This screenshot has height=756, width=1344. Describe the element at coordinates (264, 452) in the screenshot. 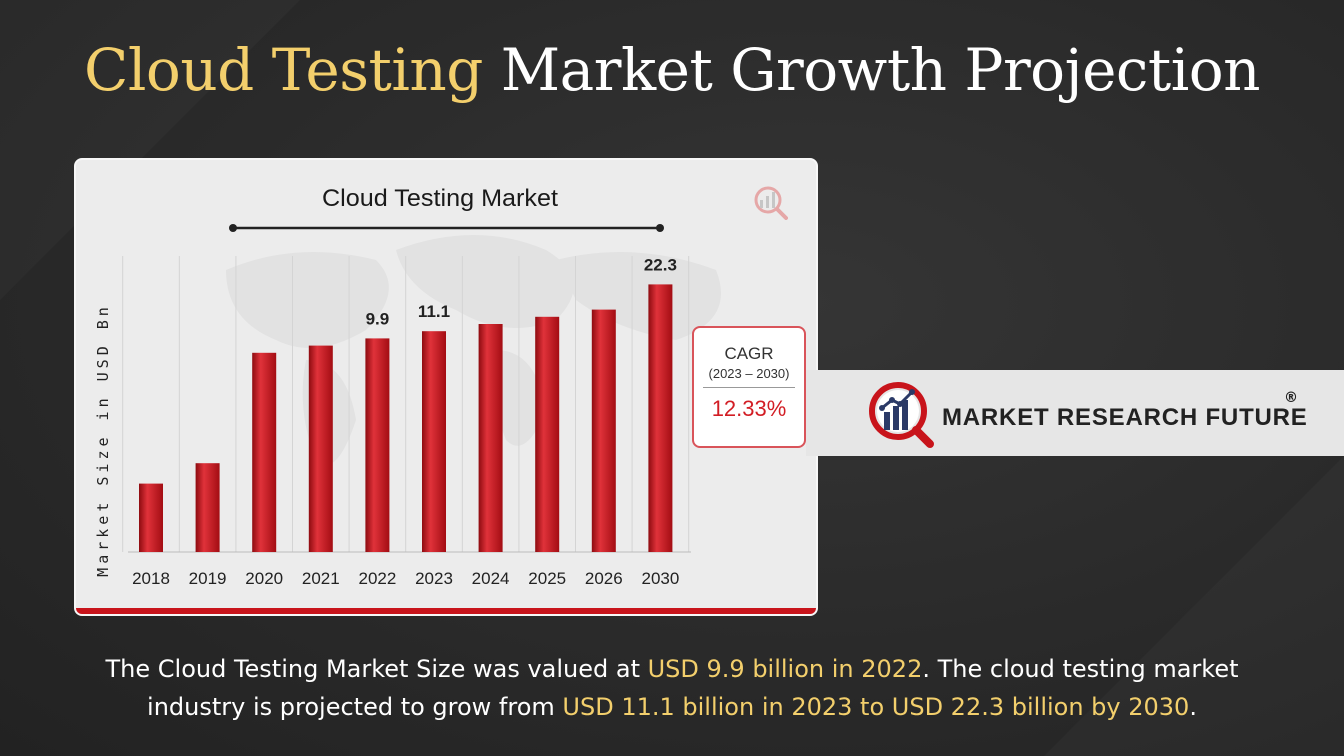

I see `bar-2020` at that location.